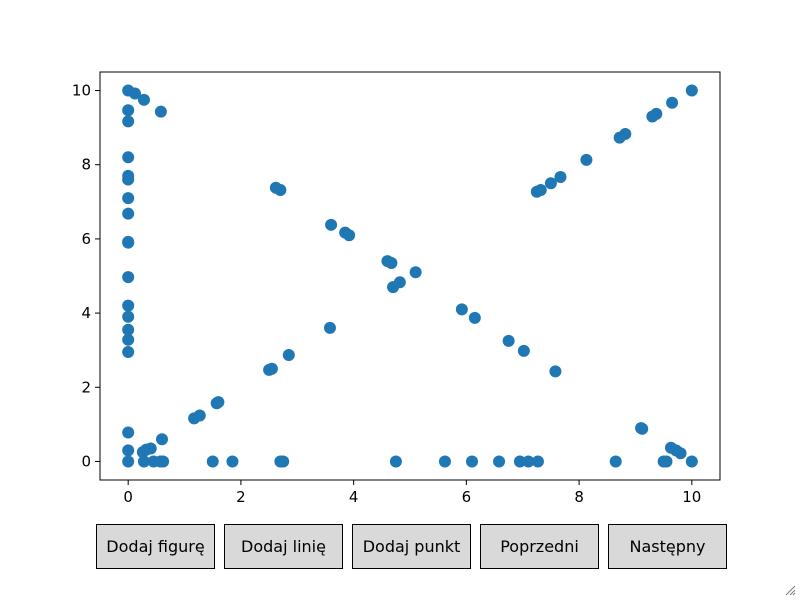  I want to click on y-tick-label: 2, so click(86, 387).